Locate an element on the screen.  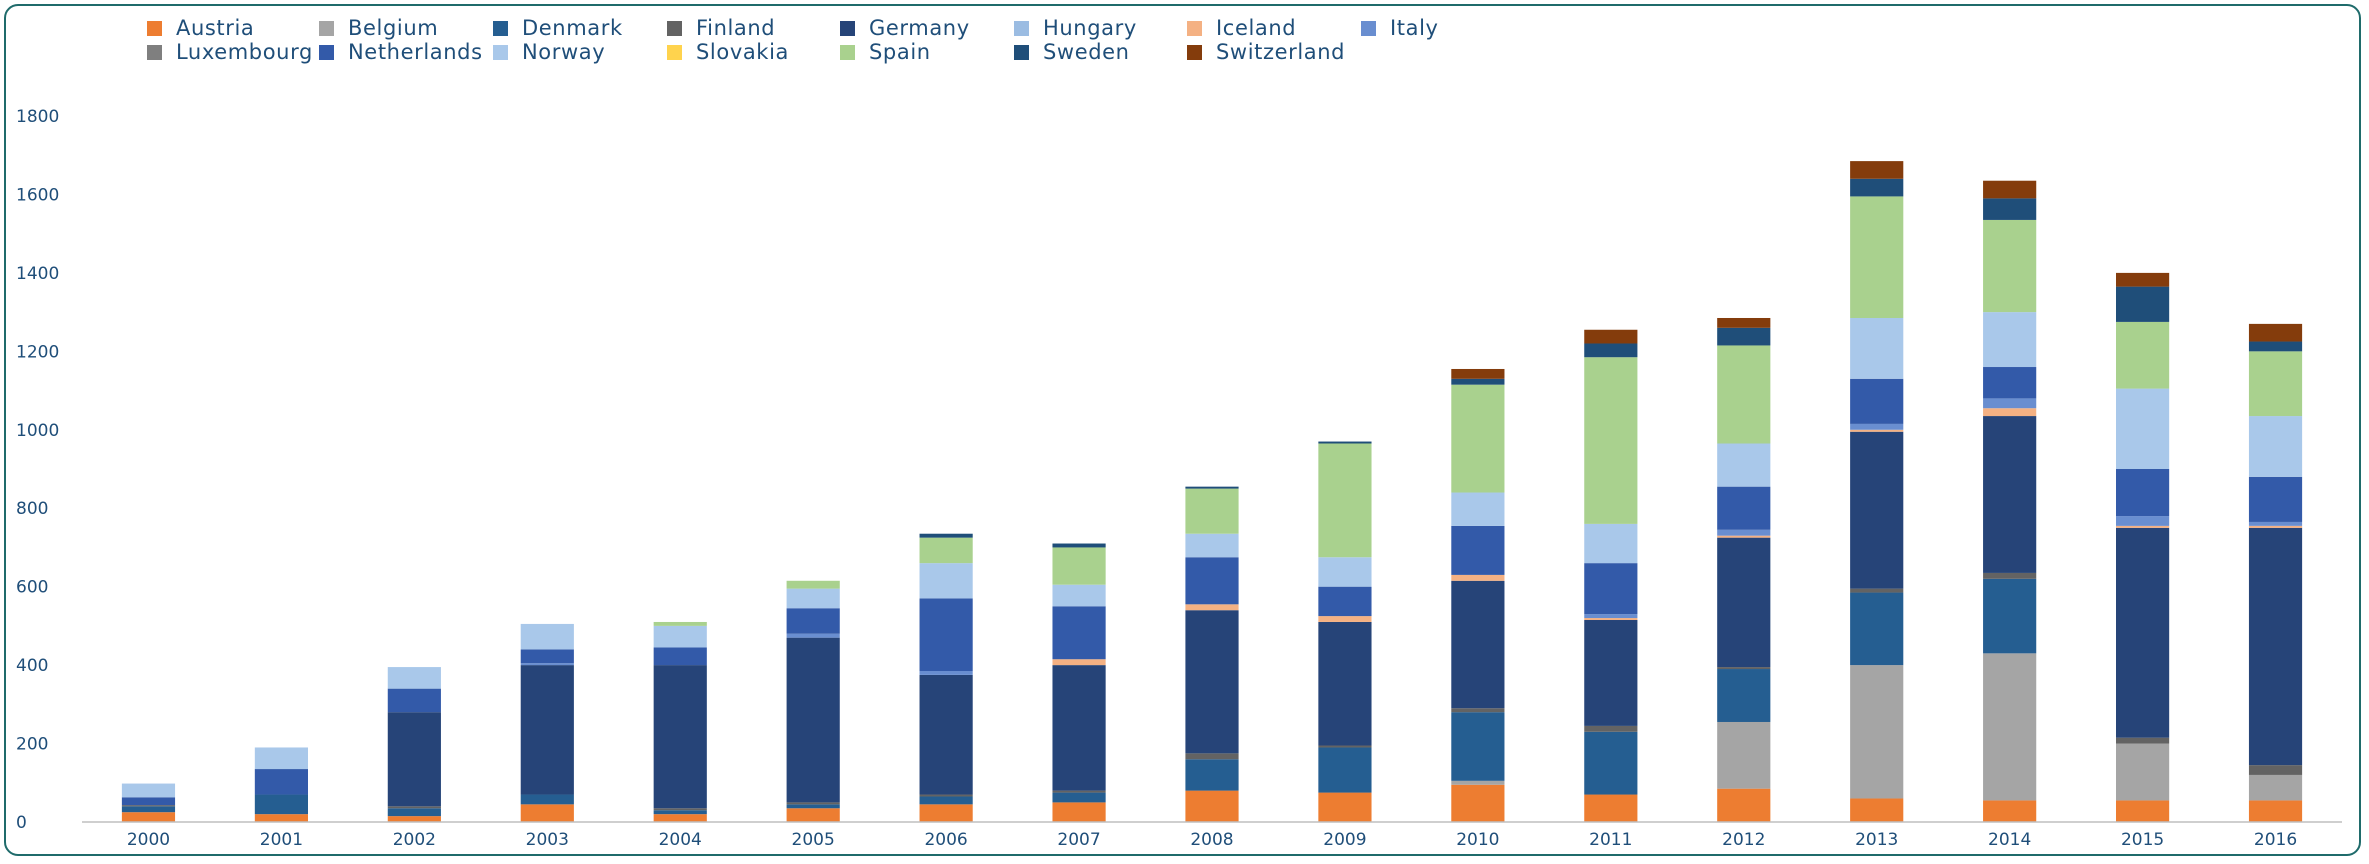
bar-stack-2006 is located at coordinates (946, 677).